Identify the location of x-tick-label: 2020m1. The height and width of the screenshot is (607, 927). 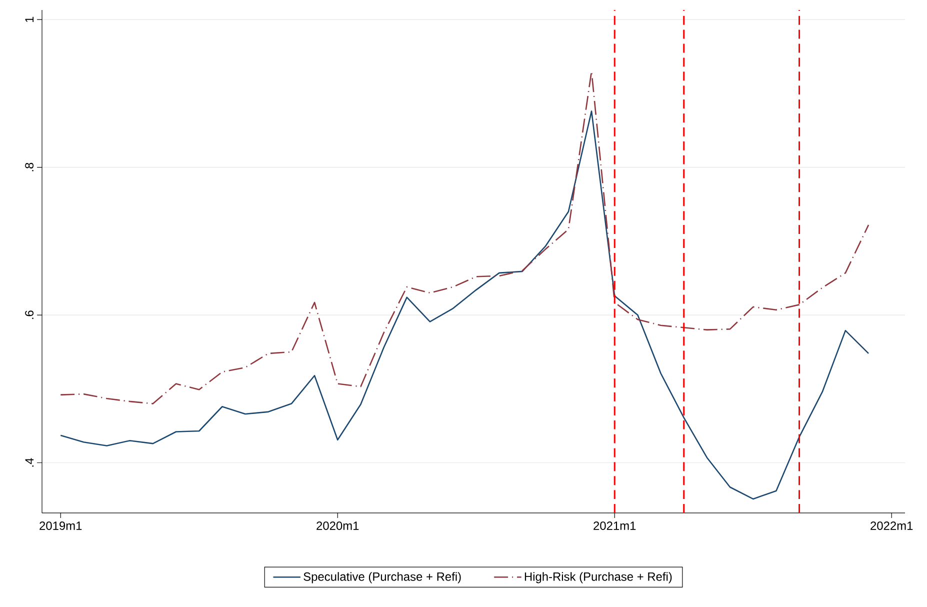
(337, 525).